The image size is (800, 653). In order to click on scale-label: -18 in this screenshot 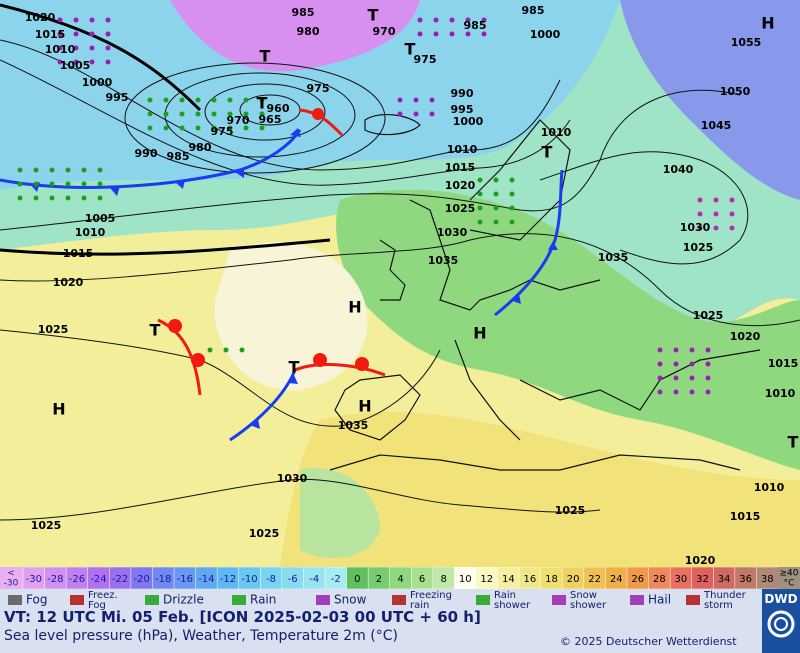, I will do `click(163, 579)`.